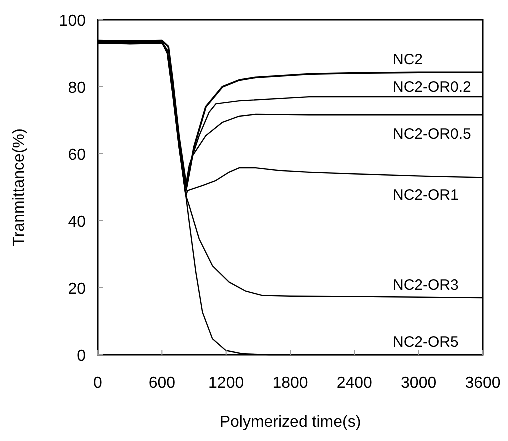  What do you see at coordinates (354, 383) in the screenshot?
I see `x-tick-label: 2400` at bounding box center [354, 383].